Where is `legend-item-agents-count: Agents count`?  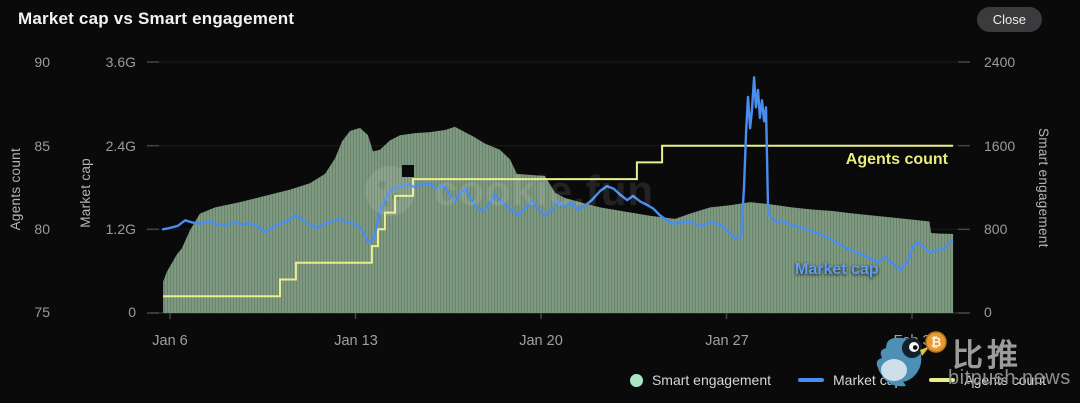 legend-item-agents-count: Agents count is located at coordinates (987, 380).